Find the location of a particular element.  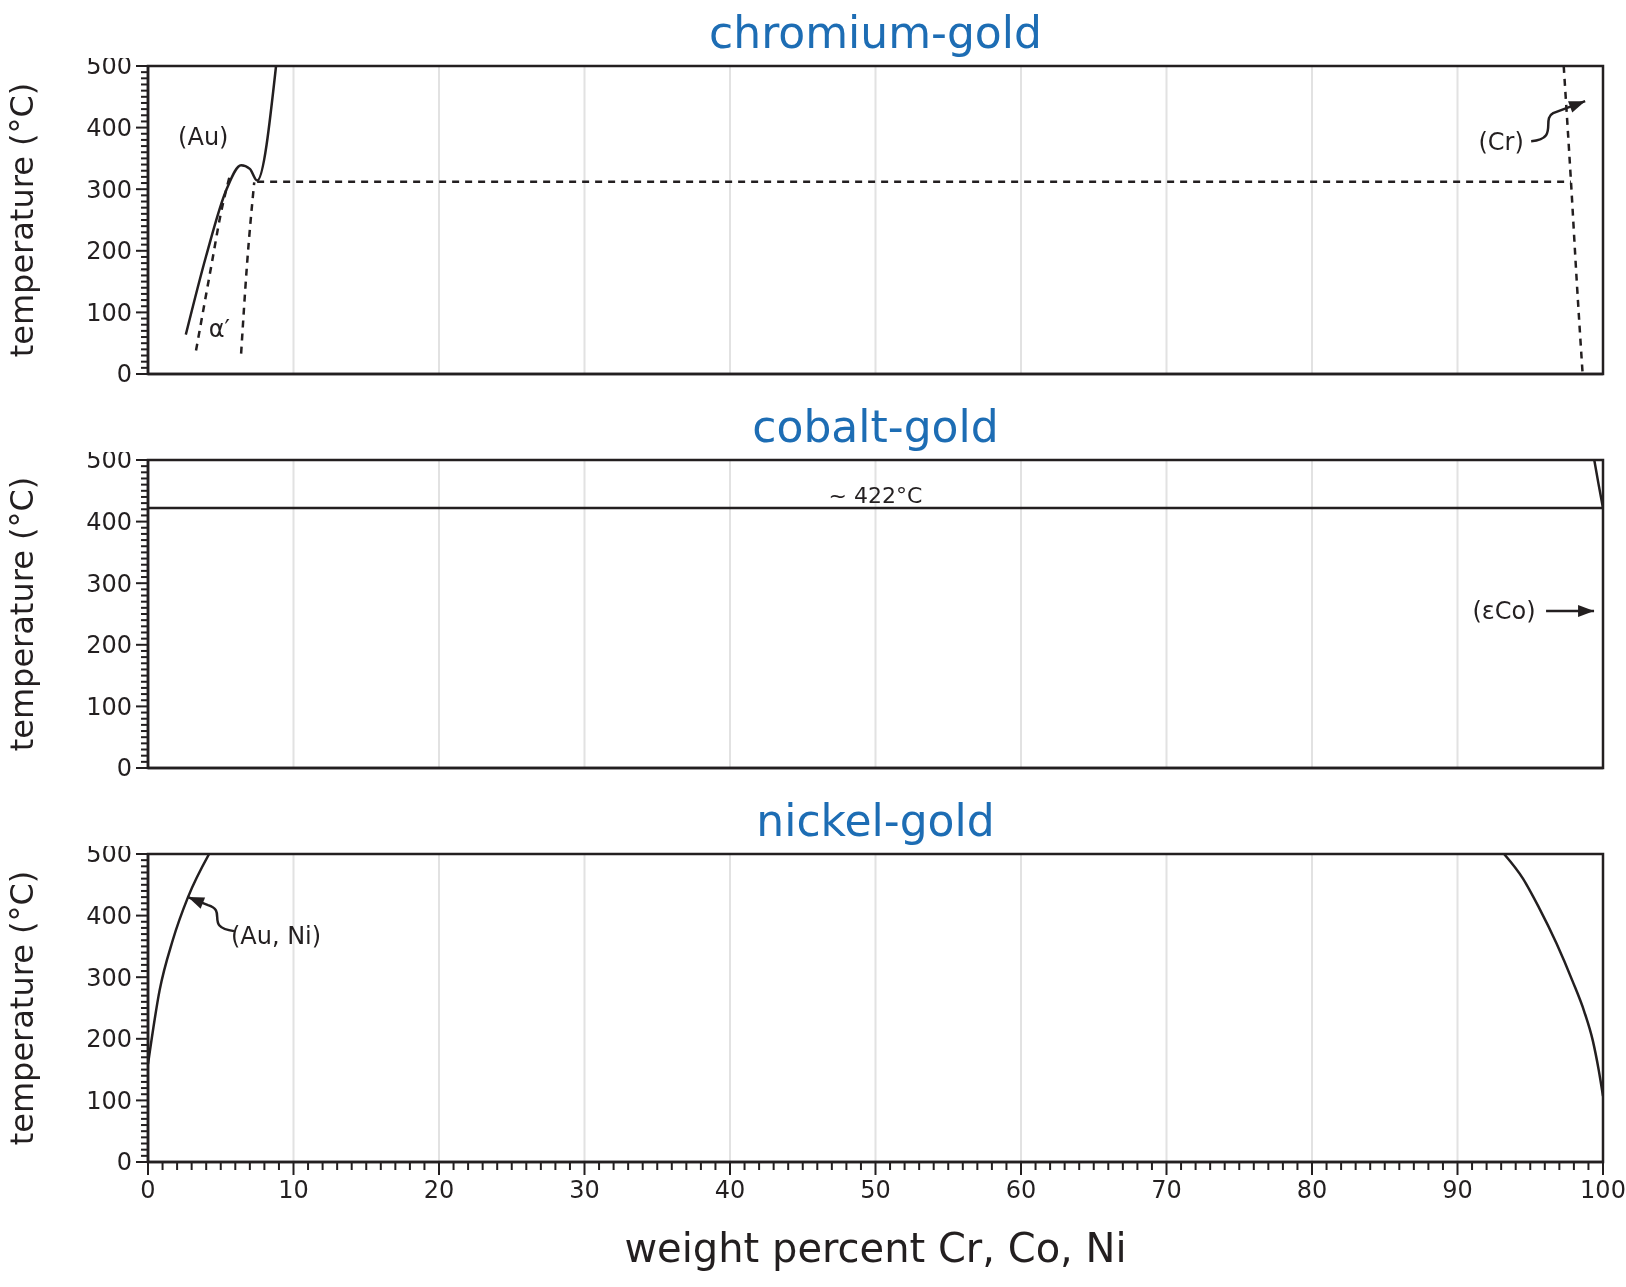

x-tick-label: 50 is located at coordinates (875, 1190).